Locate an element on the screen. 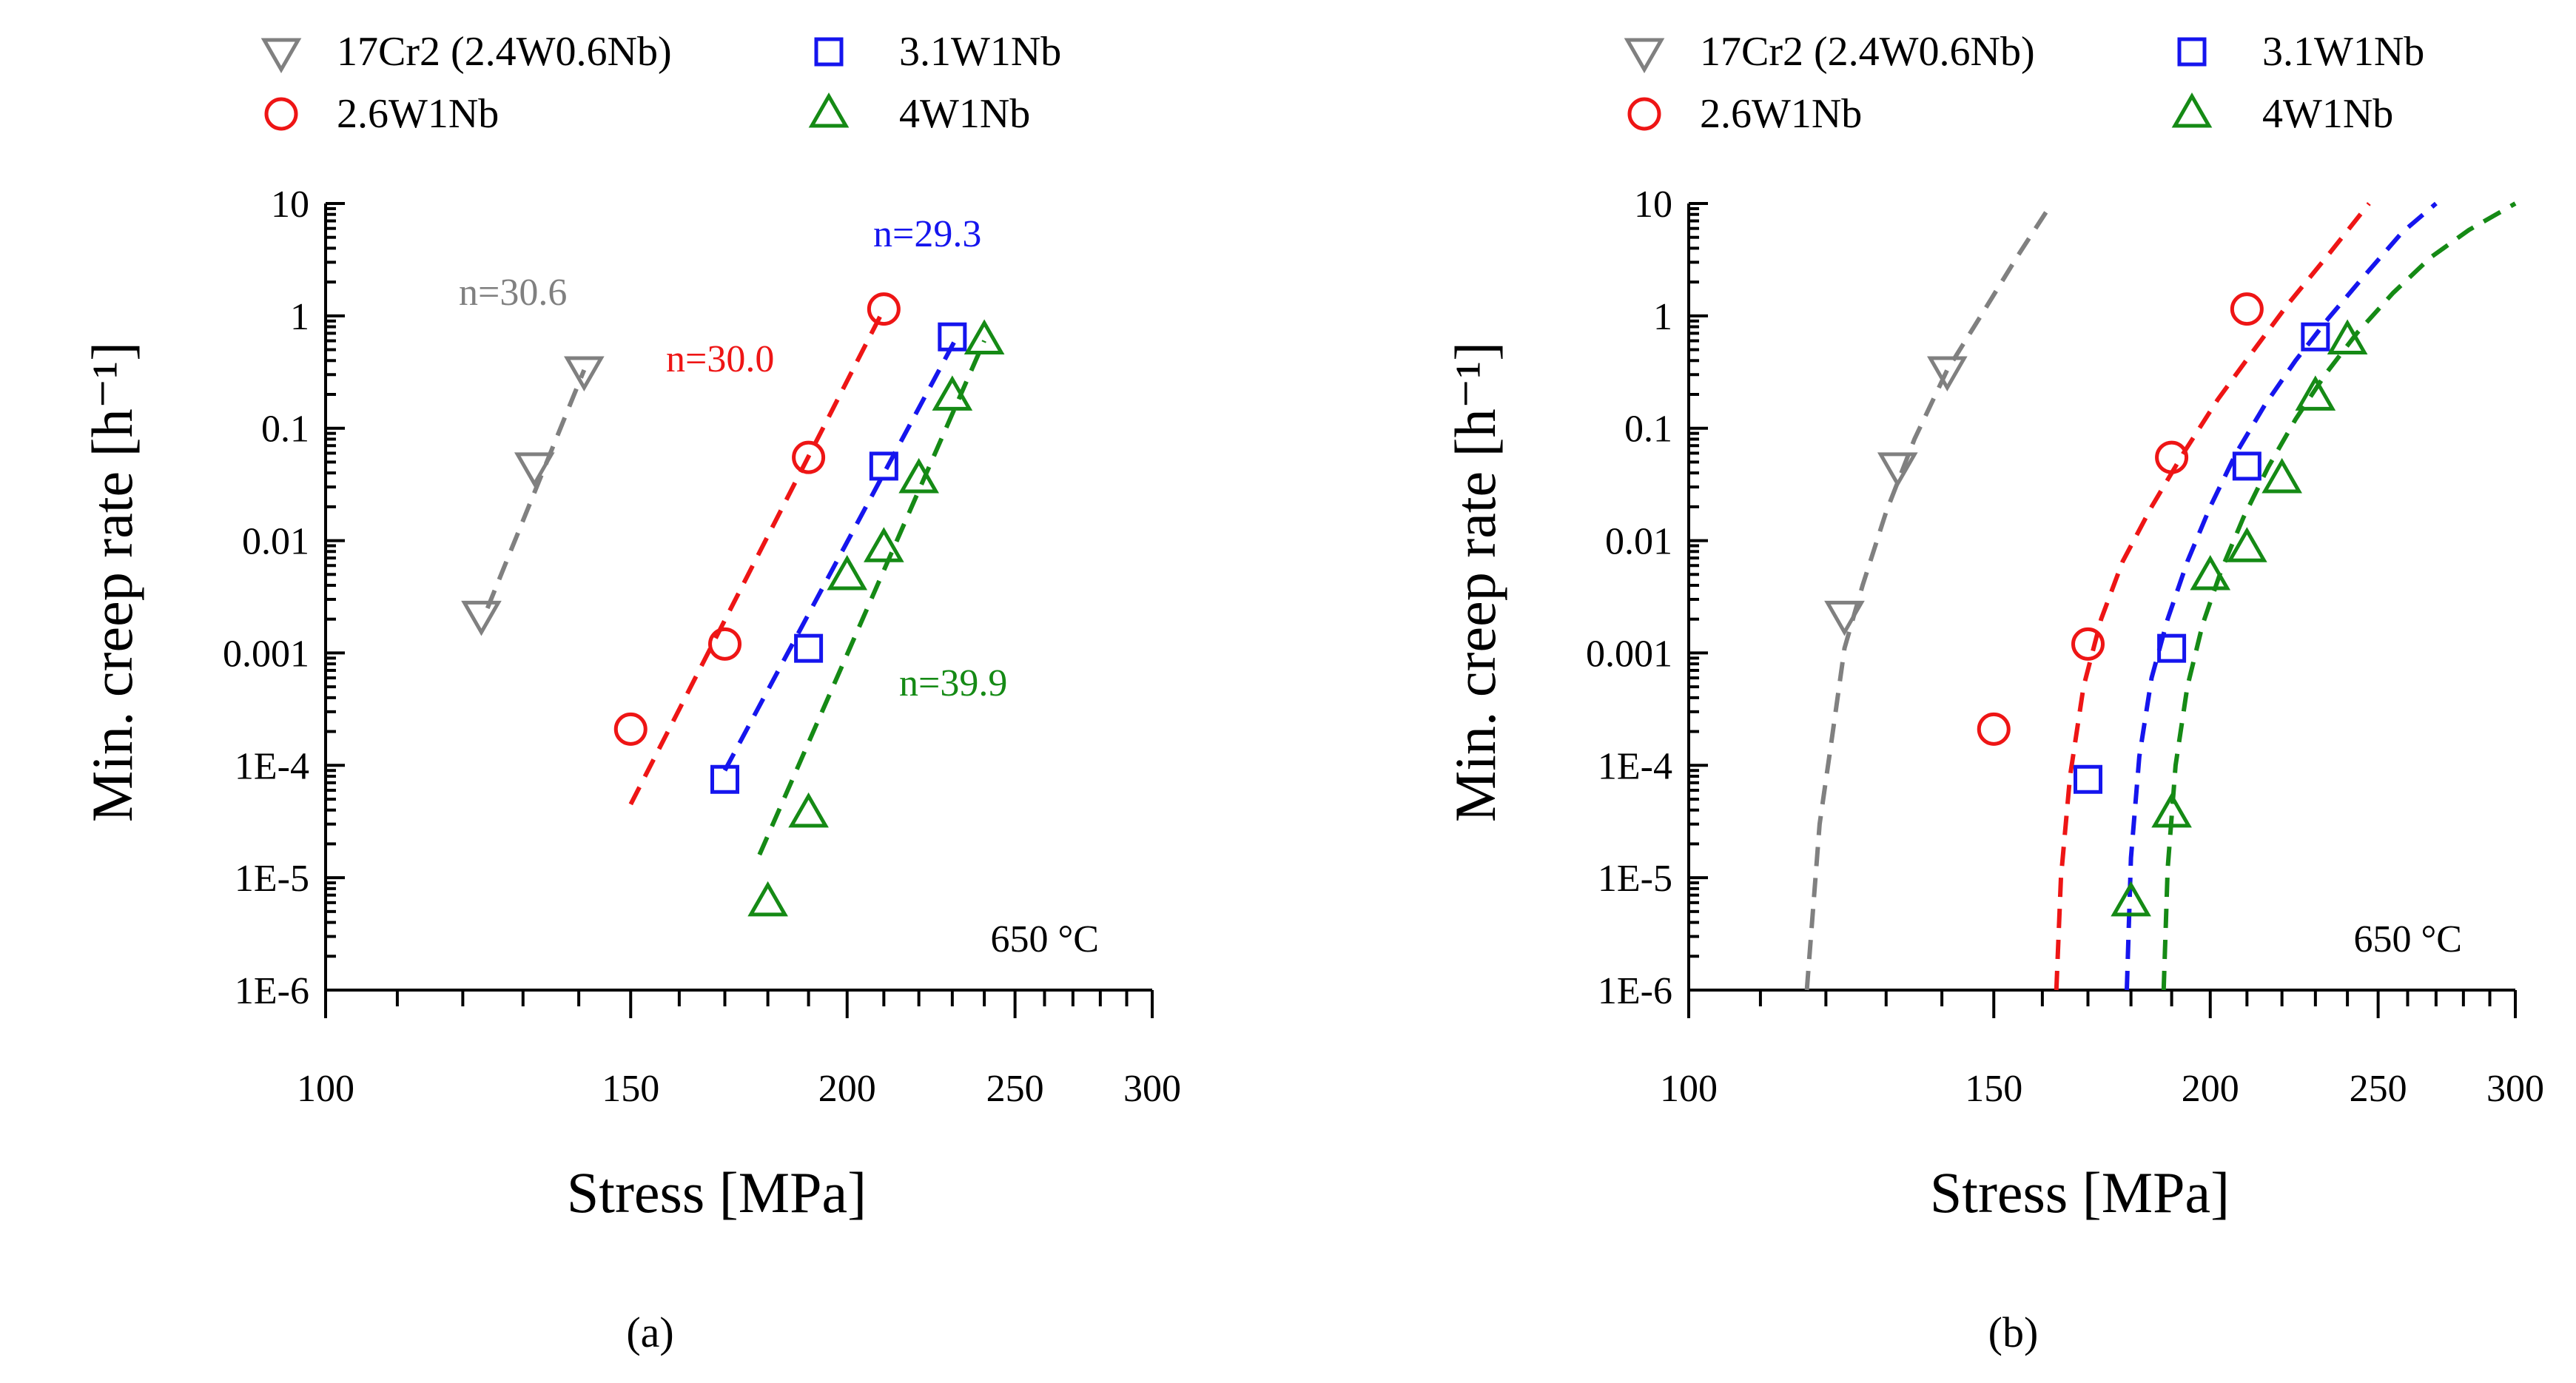 This screenshot has width=2576, height=1383. series-2-6w1nb is located at coordinates (2174, 596).